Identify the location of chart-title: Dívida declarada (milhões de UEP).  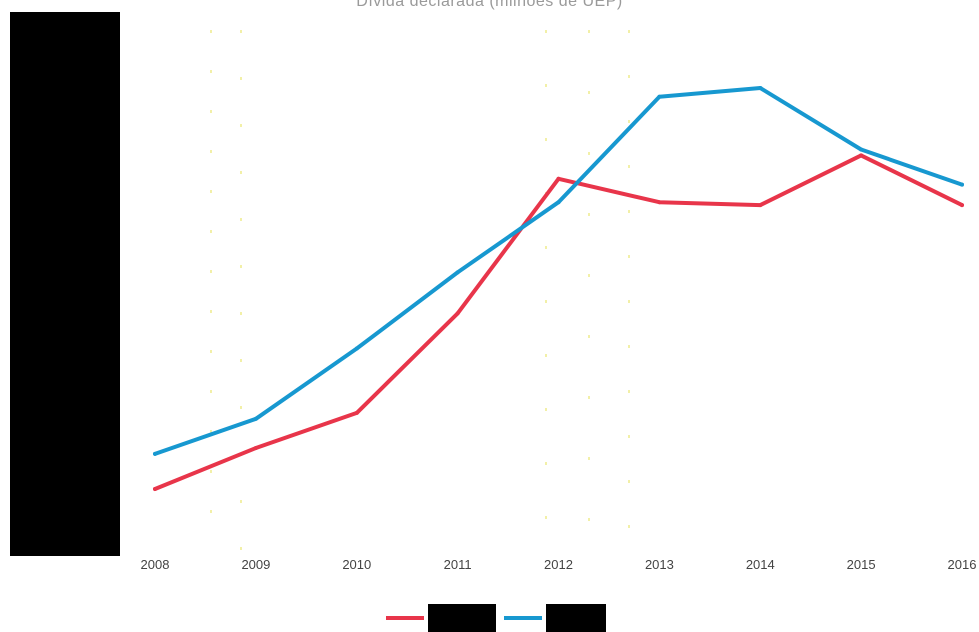
(489, 5).